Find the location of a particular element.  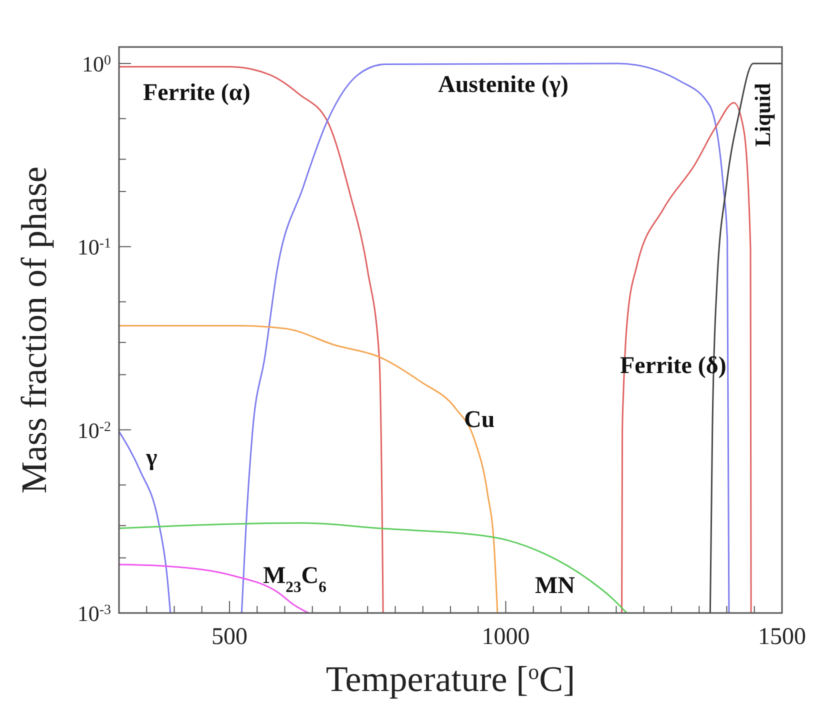

text: Liquid is located at coordinates (762, 115).